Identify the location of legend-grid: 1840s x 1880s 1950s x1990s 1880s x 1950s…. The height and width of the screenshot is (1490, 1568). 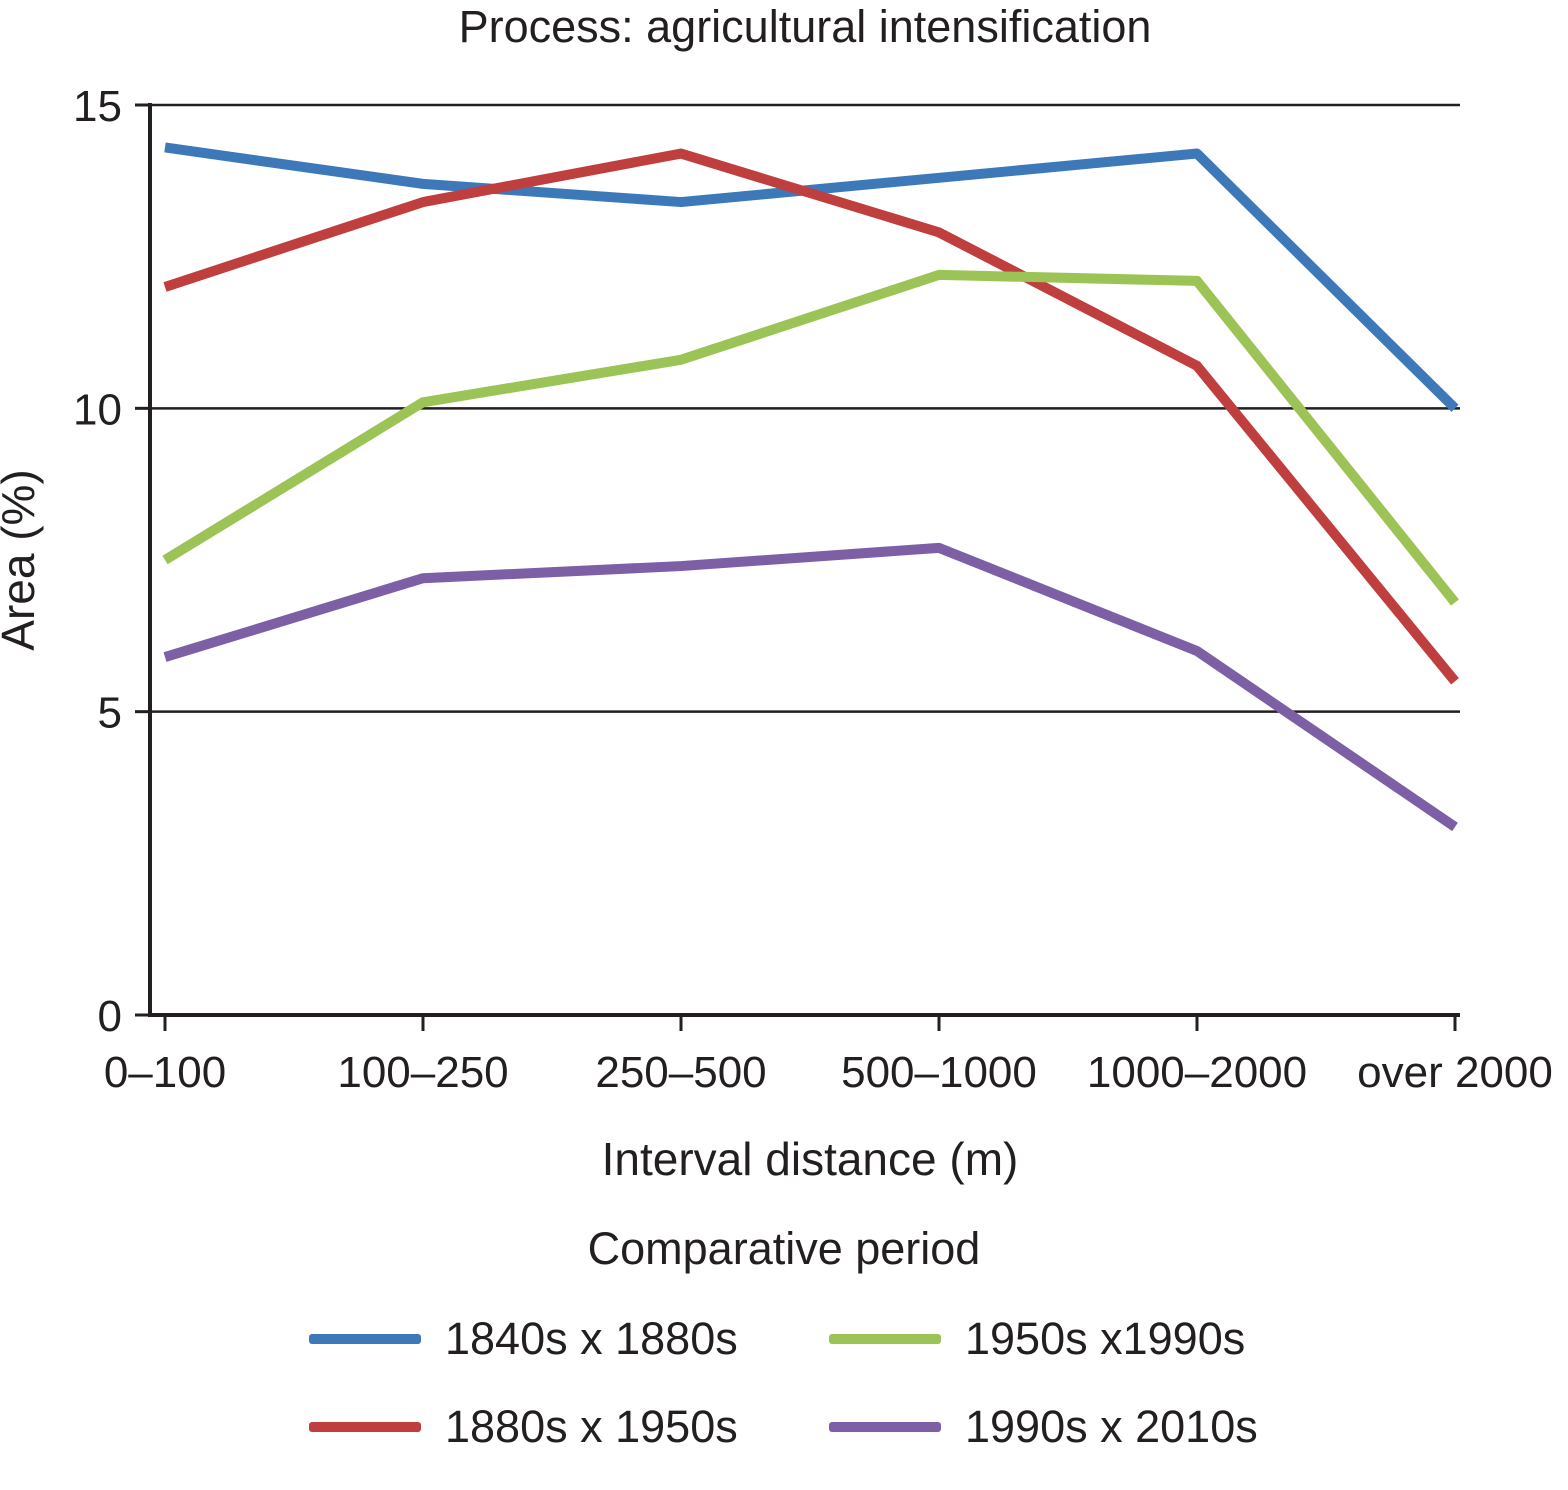
(784, 1383).